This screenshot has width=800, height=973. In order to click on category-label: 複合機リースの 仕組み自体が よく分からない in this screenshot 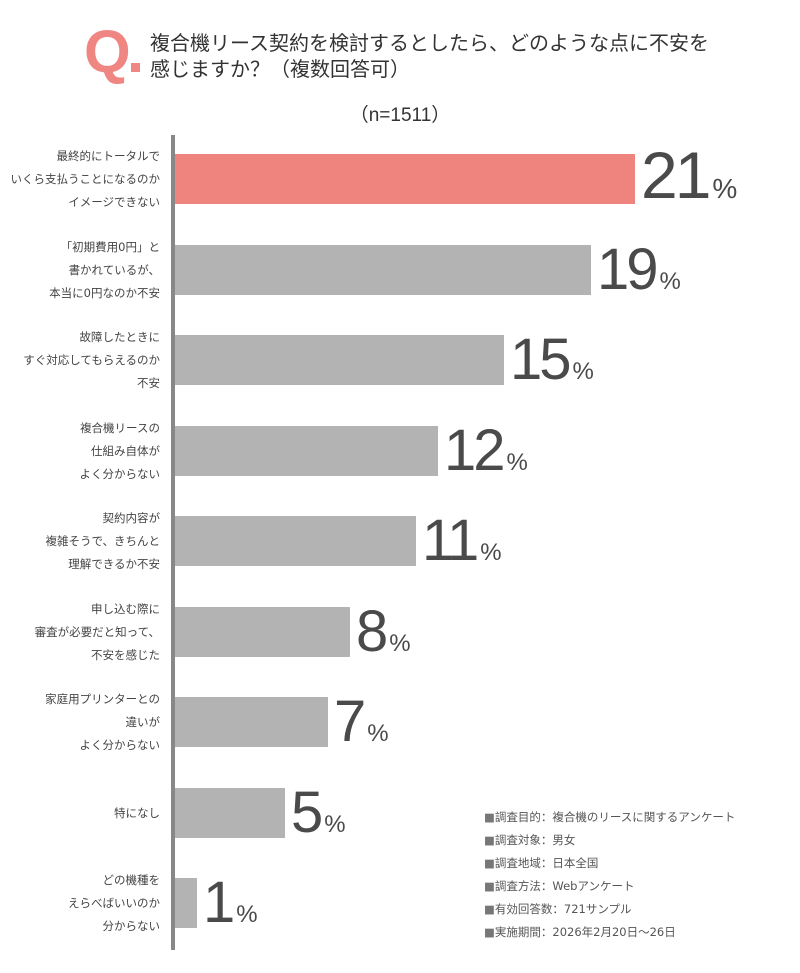, I will do `click(120, 450)`.